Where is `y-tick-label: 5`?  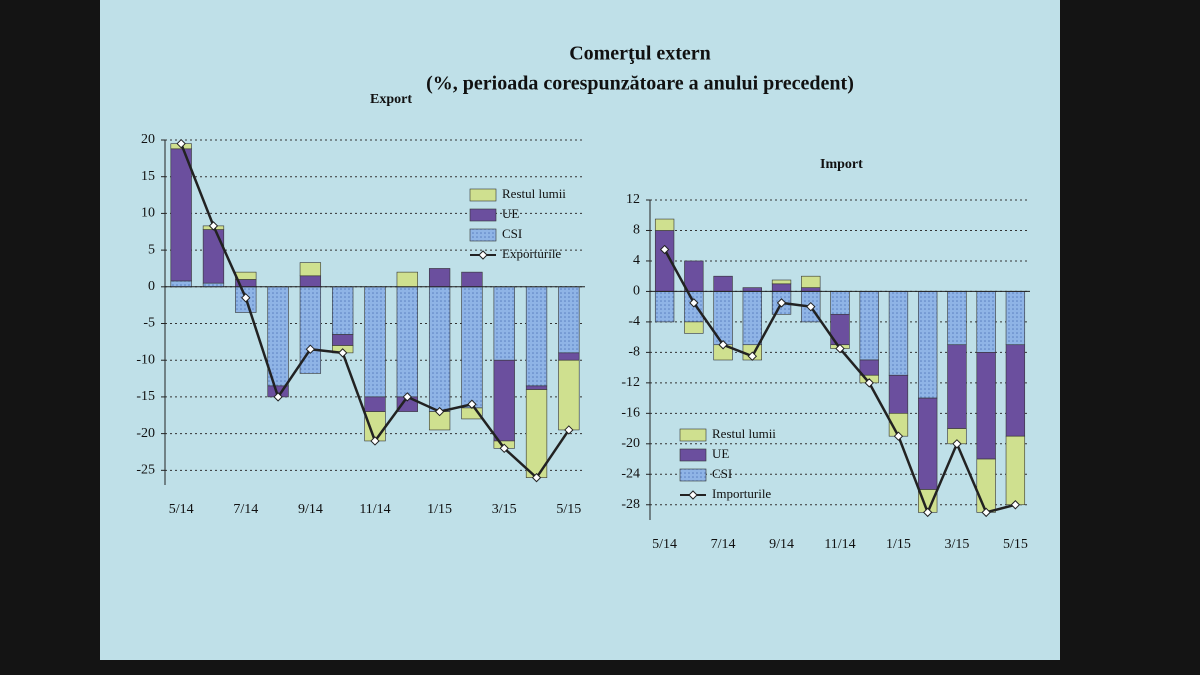 y-tick-label: 5 is located at coordinates (151, 249).